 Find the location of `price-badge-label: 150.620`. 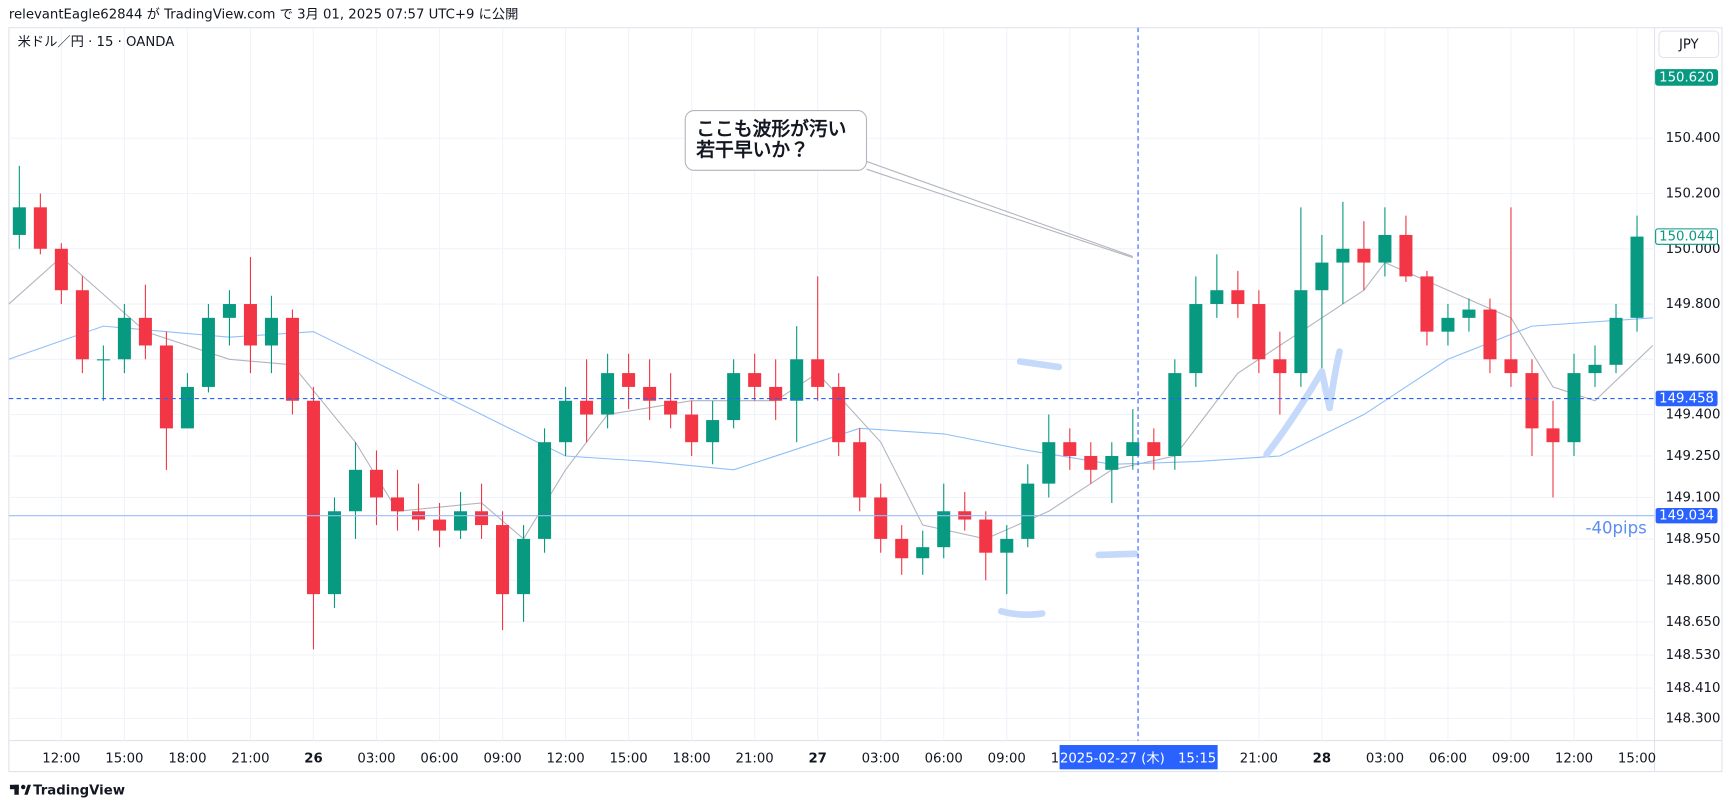

price-badge-label: 150.620 is located at coordinates (1686, 77).